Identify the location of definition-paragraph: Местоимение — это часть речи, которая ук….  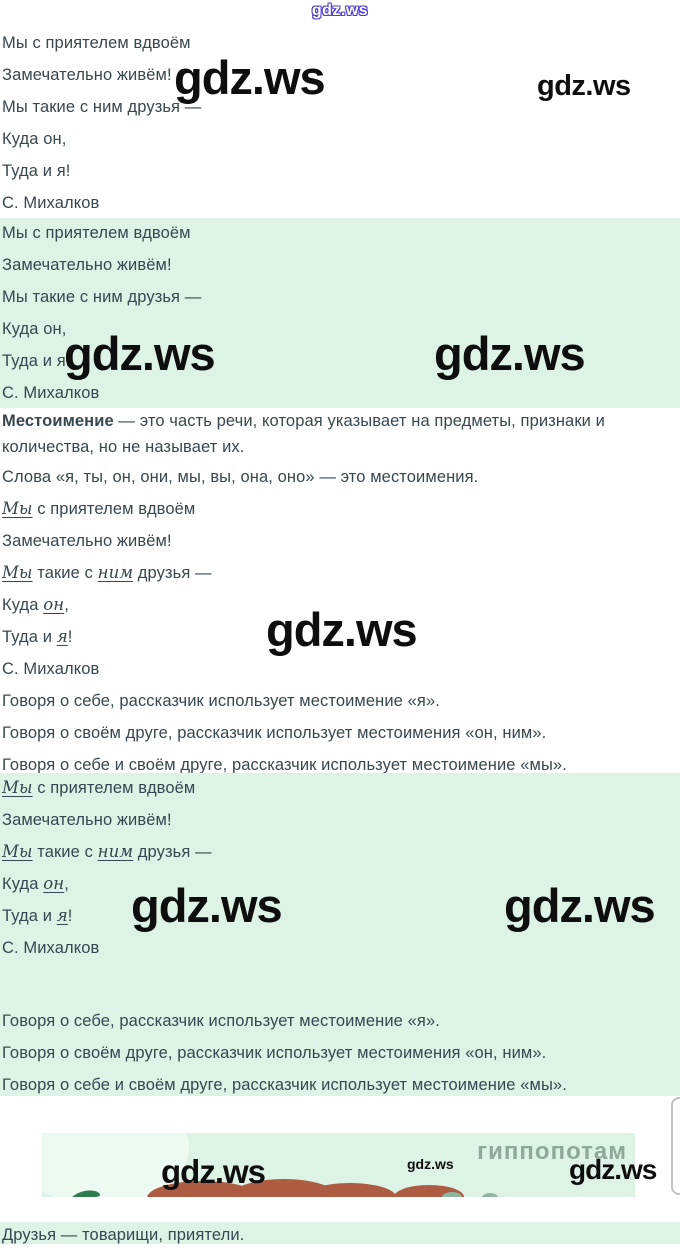
(334, 434).